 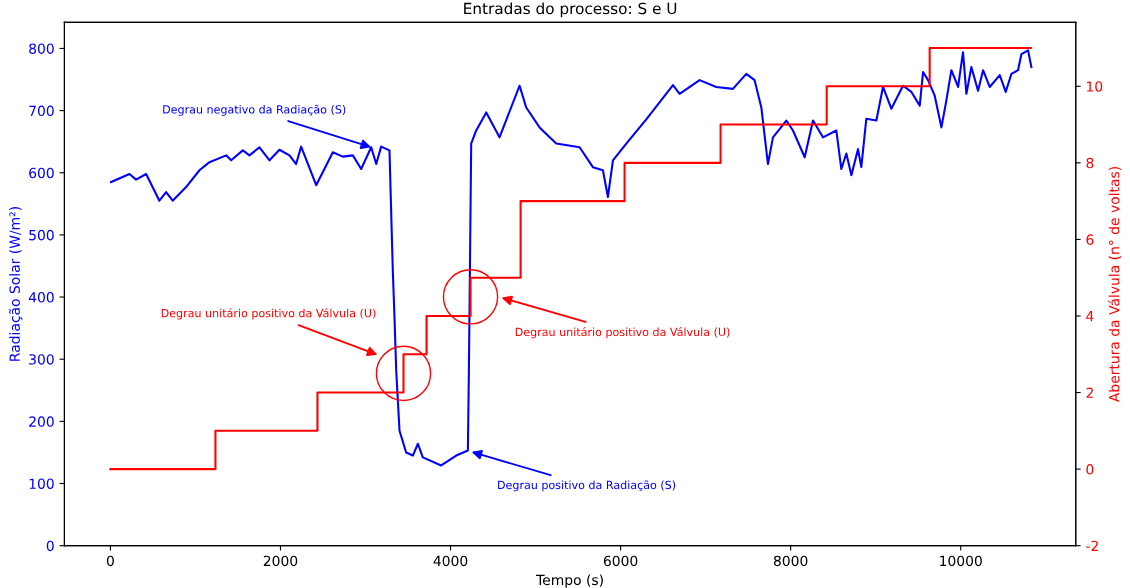 What do you see at coordinates (41, 48) in the screenshot?
I see `y-tick-label: 800` at bounding box center [41, 48].